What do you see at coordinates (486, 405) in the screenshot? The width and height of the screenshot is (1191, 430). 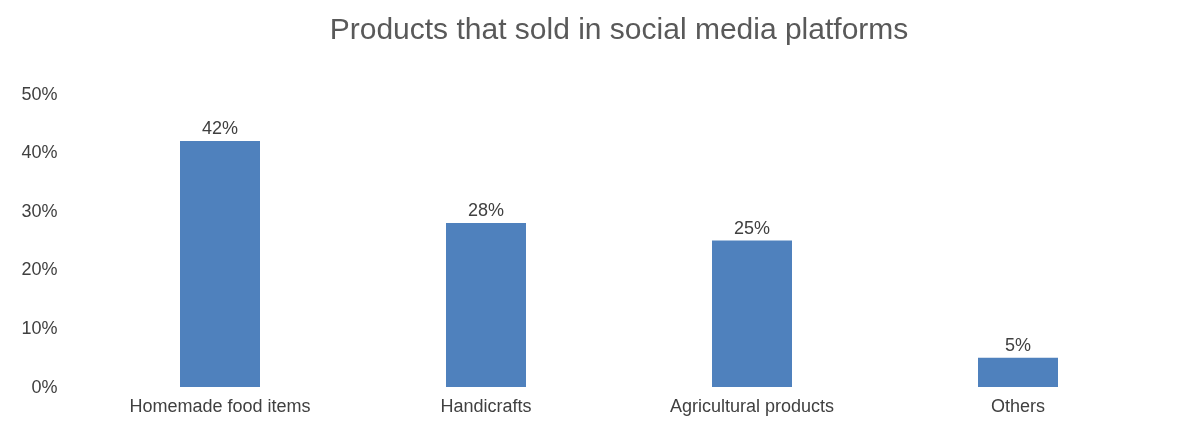 I see `x-tick-label: Handicrafts` at bounding box center [486, 405].